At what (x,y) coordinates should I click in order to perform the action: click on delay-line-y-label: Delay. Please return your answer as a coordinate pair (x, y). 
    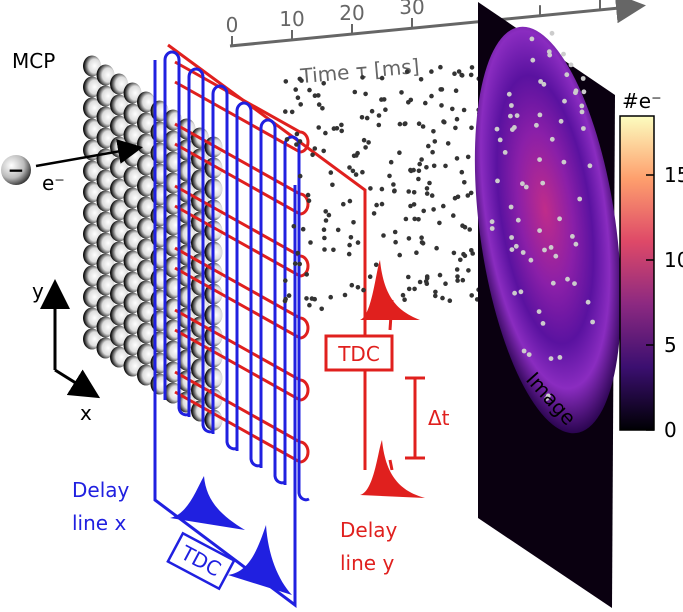
    Looking at the image, I should click on (369, 530).